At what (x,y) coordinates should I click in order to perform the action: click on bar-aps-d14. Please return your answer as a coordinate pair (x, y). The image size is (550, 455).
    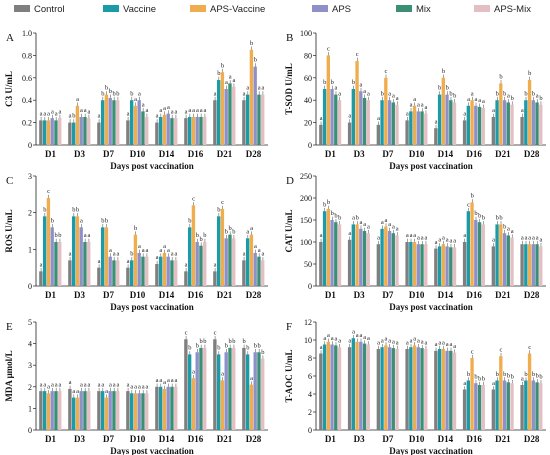
    Looking at the image, I should click on (447, 119).